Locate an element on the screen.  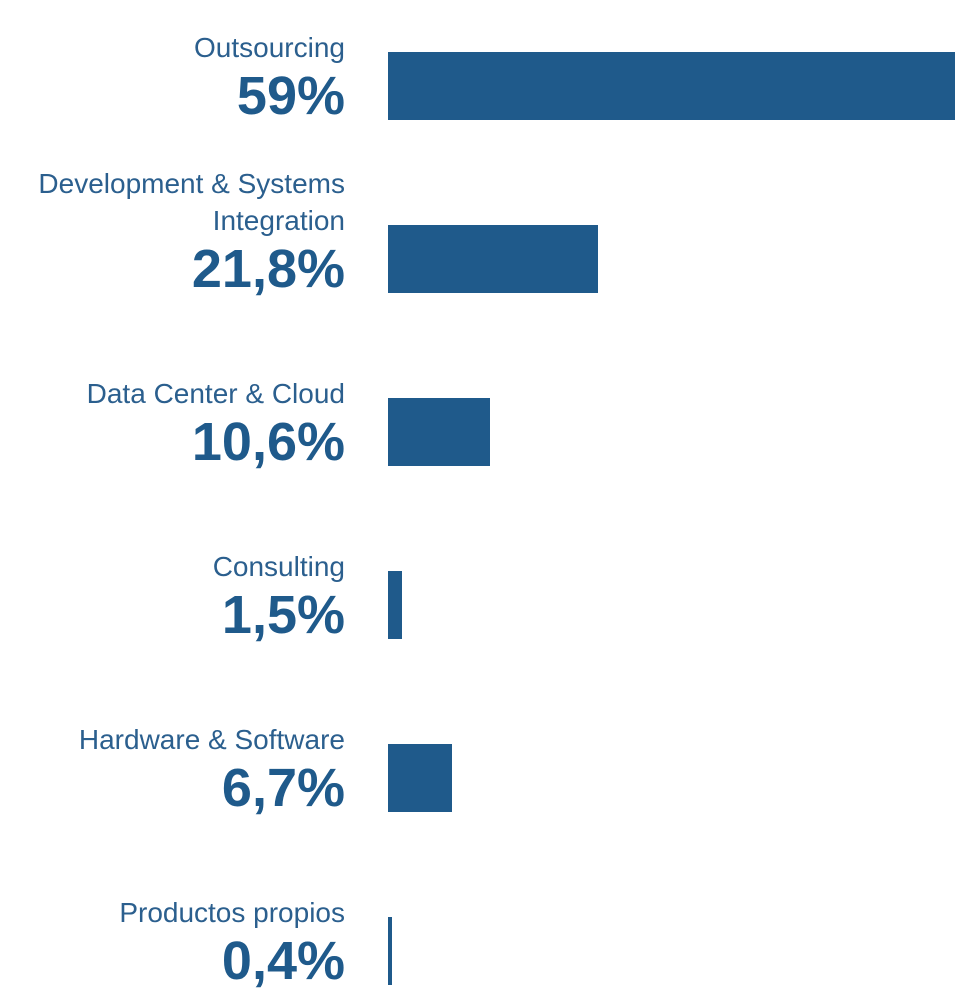
category-label: Hardware & Software is located at coordinates (211, 739).